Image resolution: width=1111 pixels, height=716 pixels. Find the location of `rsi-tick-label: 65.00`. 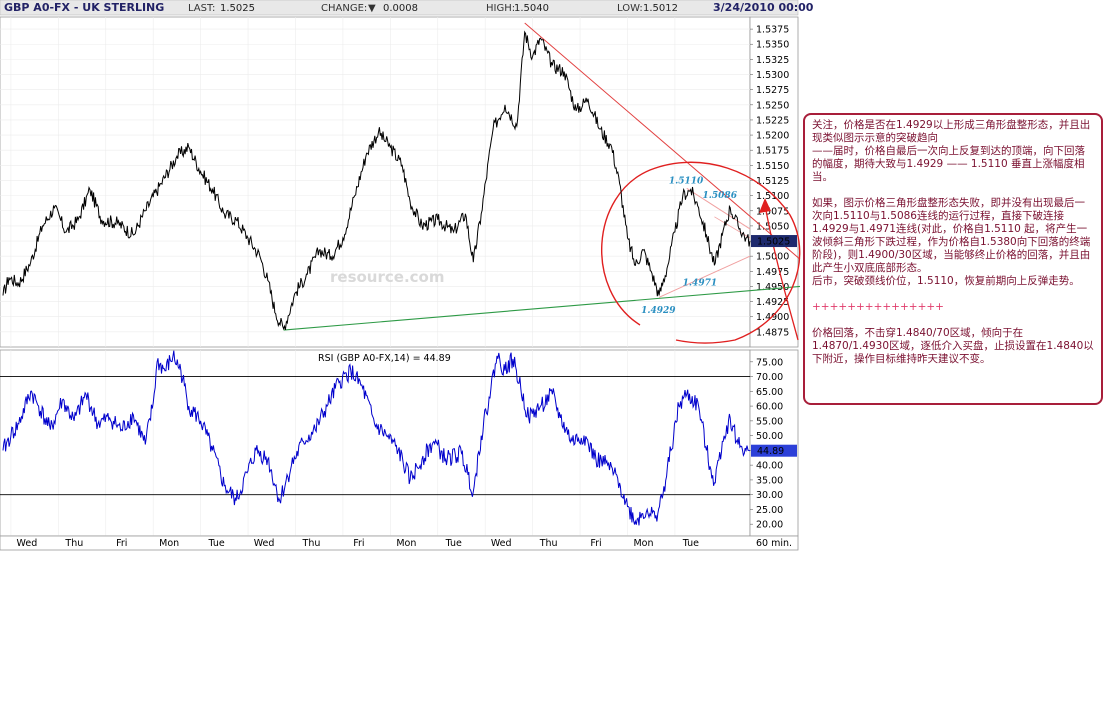

rsi-tick-label: 65.00 is located at coordinates (769, 392).